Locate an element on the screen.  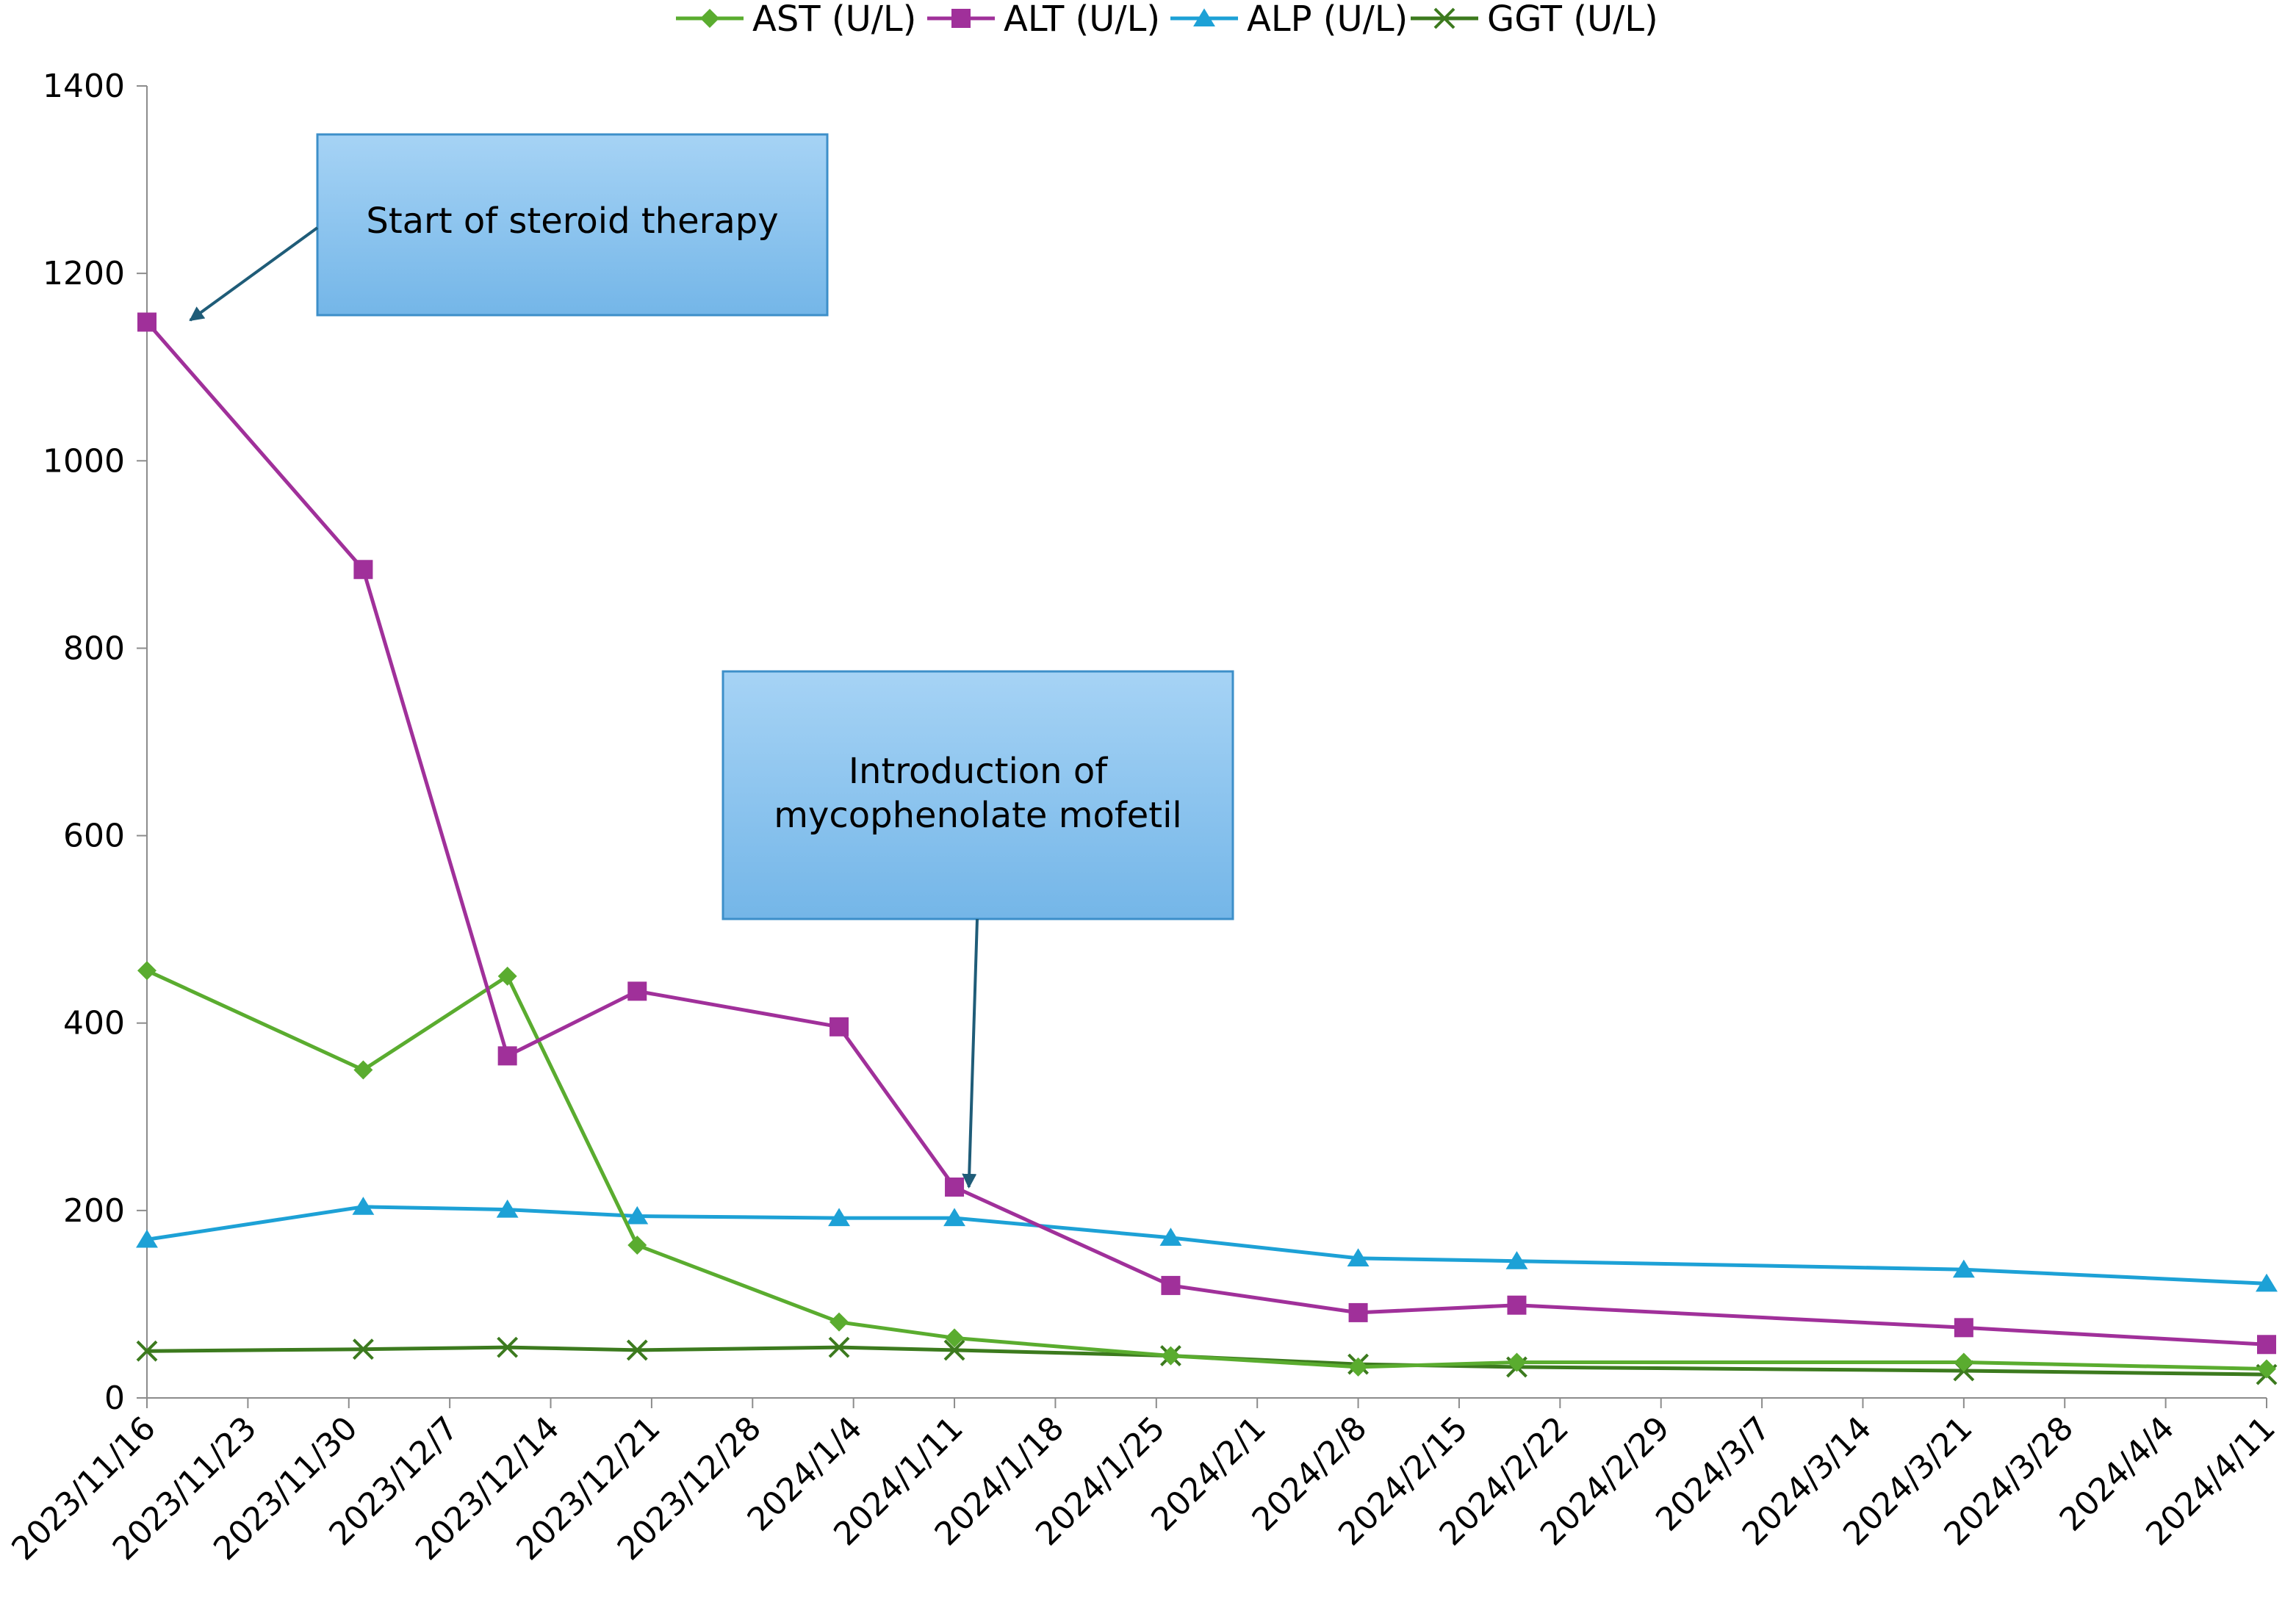
callout-text: Introduction of is located at coordinates (978, 771).